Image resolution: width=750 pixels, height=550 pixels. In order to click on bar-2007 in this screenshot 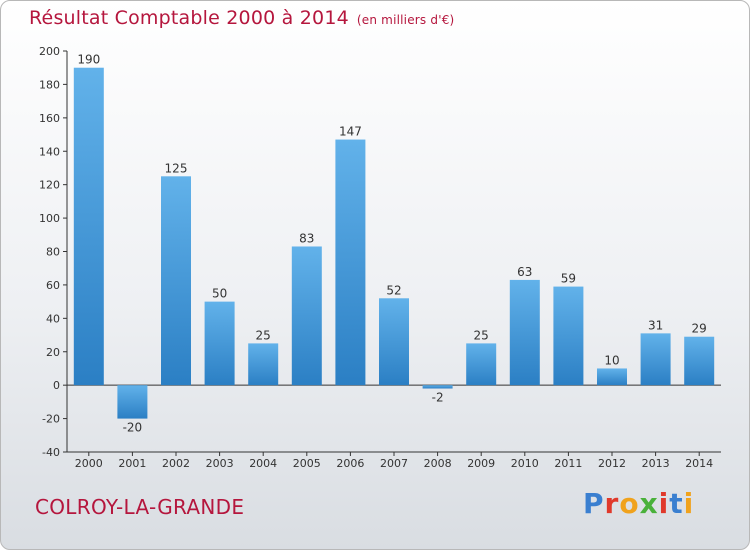, I will do `click(394, 342)`.